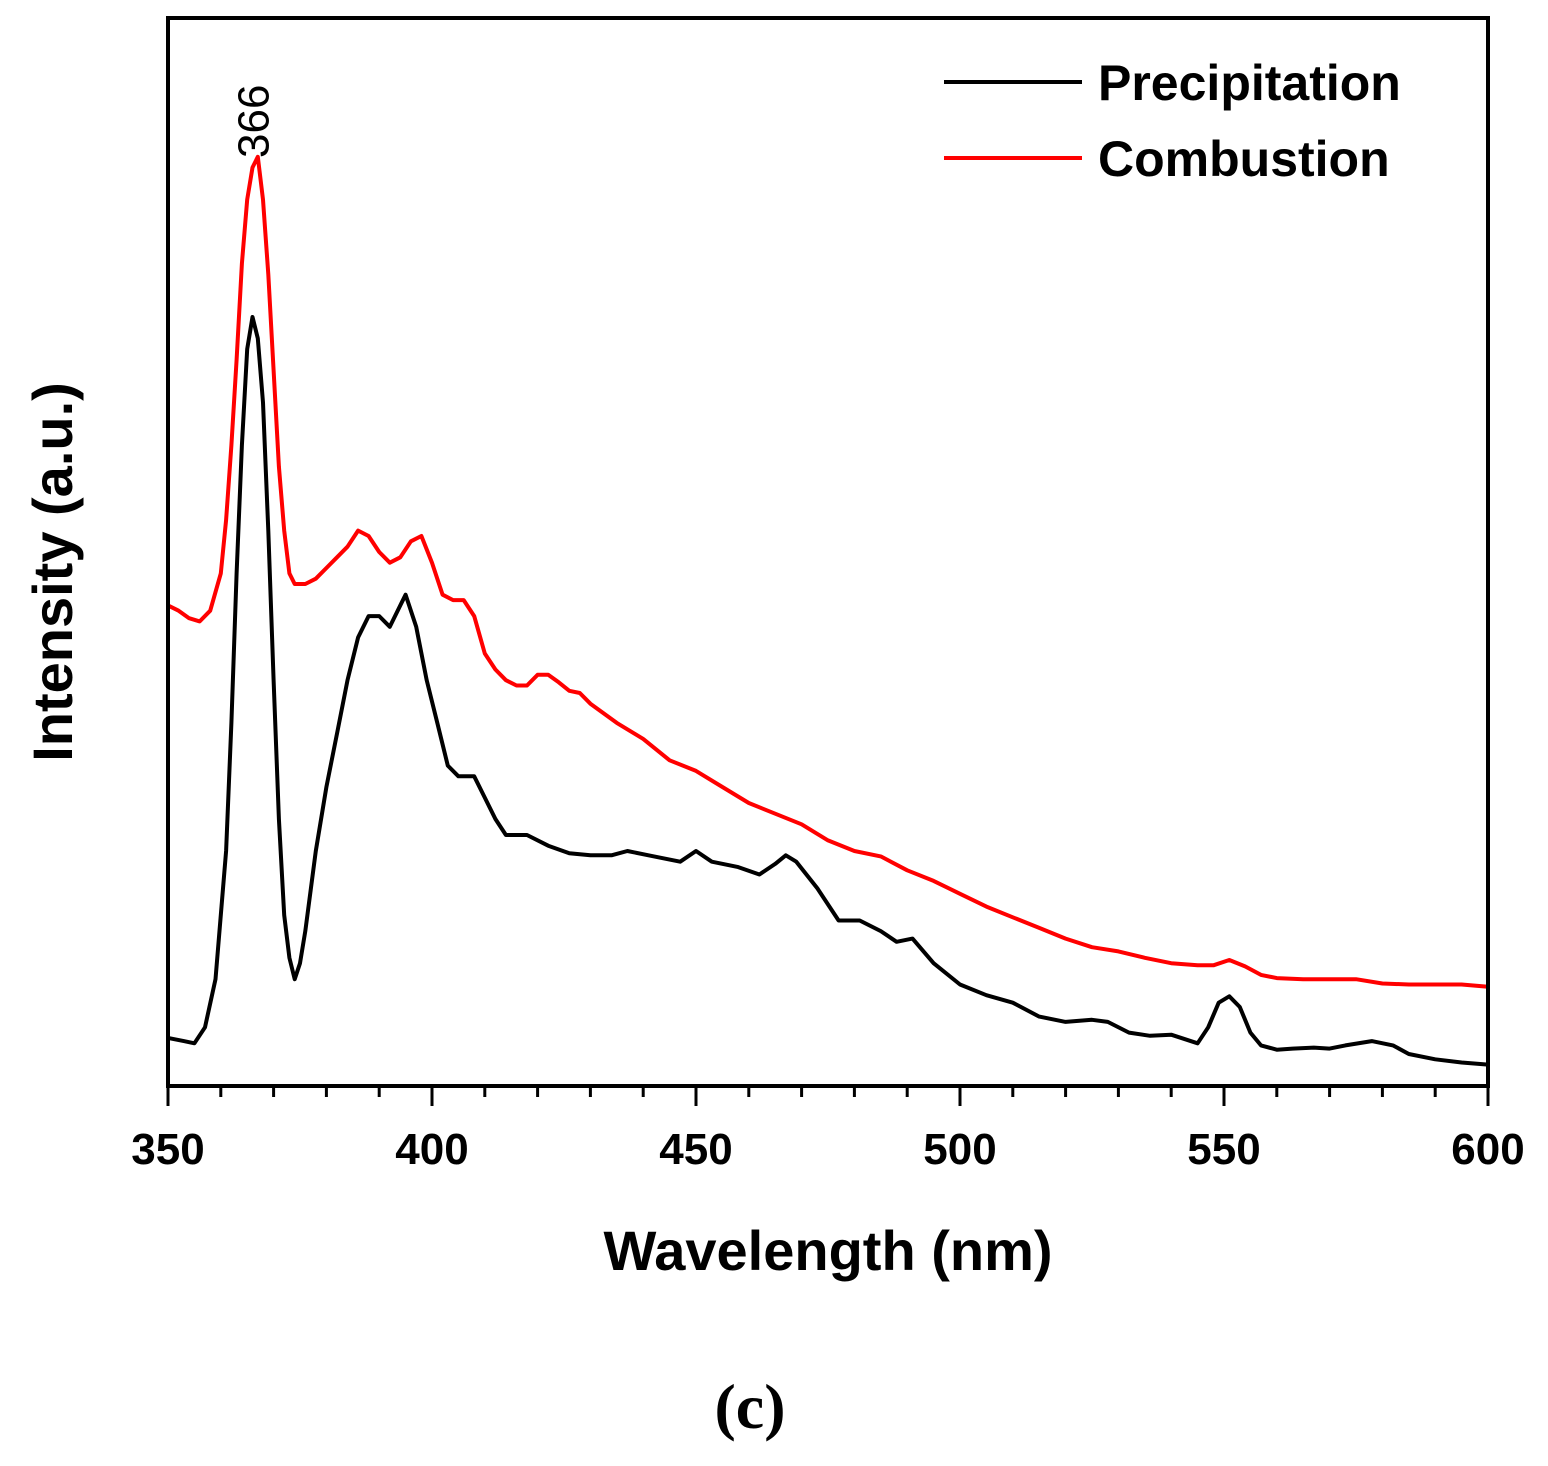 This screenshot has height=1466, width=1548. Describe the element at coordinates (695, 1149) in the screenshot. I see `x-tick-label: 450` at that location.